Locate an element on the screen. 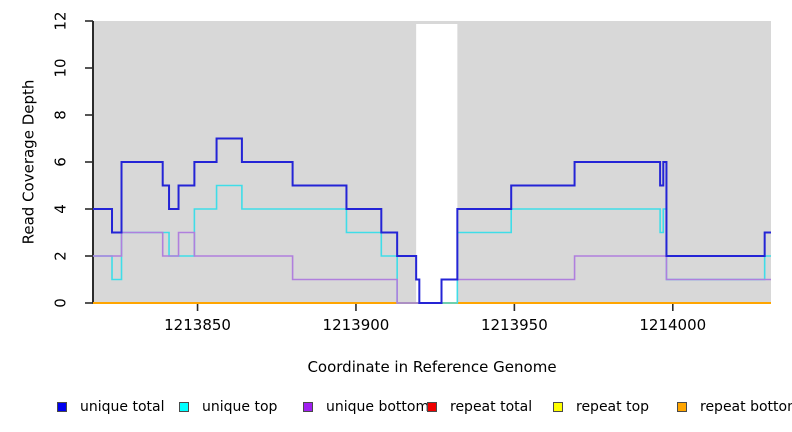 This screenshot has width=792, height=432. legend-item-repeat-bottom: repeat bottom is located at coordinates (734, 407).